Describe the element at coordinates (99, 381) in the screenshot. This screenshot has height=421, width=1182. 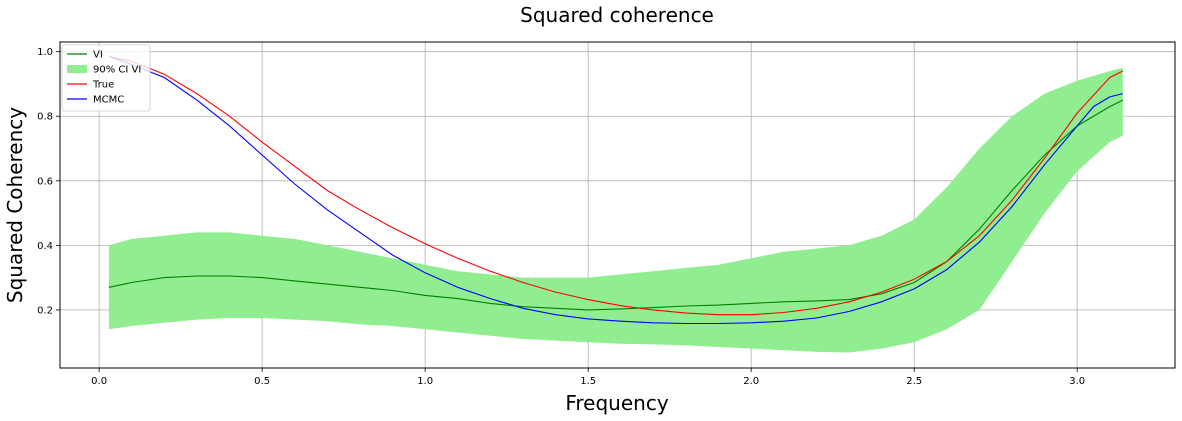
I see `x-tick-label: 0.0` at that location.